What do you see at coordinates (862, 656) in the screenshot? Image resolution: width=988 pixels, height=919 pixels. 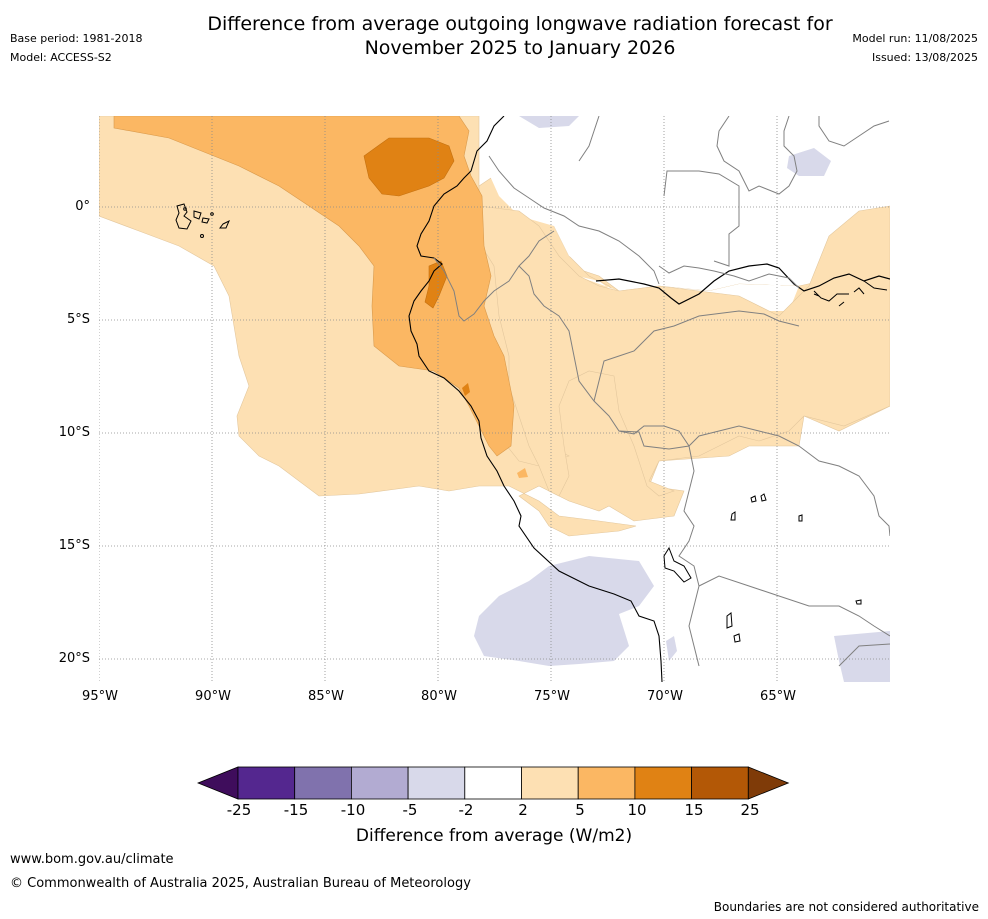 I see `olr-anomaly-negative-southeast` at bounding box center [862, 656].